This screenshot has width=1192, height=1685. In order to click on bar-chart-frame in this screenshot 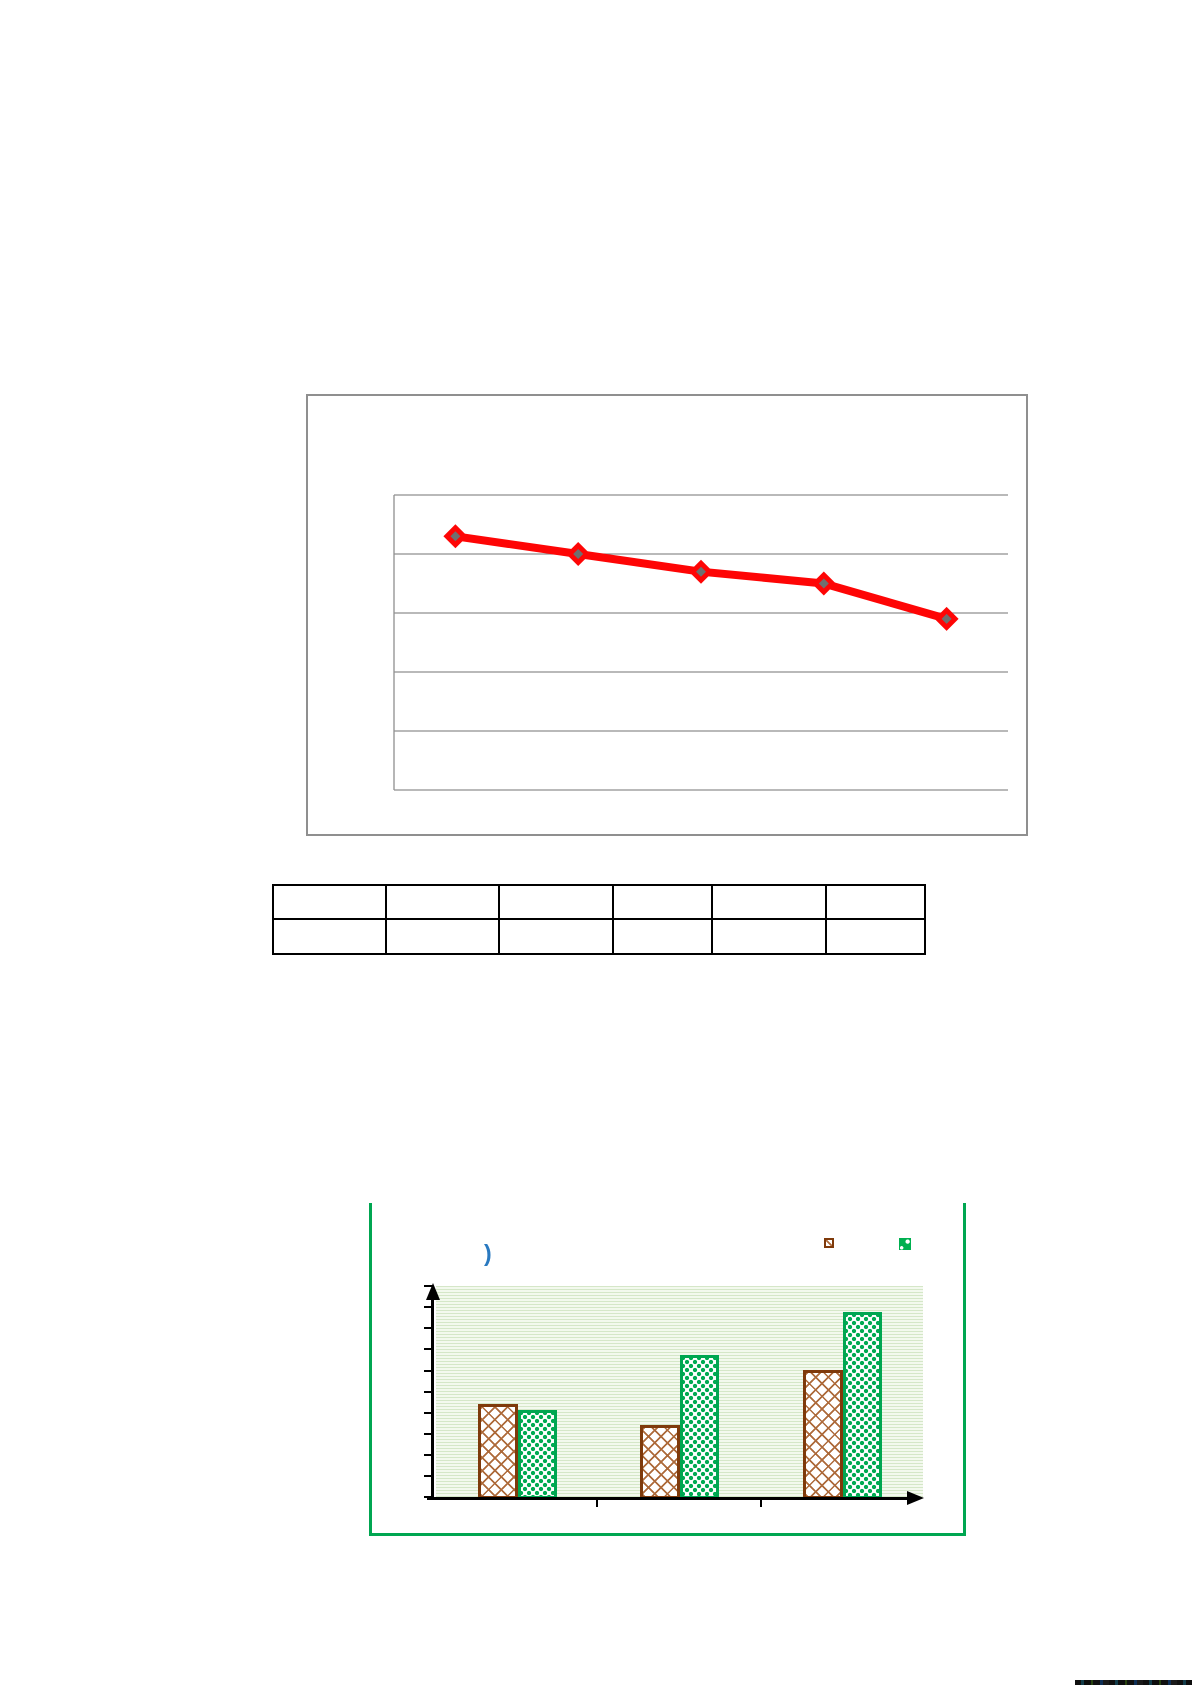, I will do `click(667, 1369)`.